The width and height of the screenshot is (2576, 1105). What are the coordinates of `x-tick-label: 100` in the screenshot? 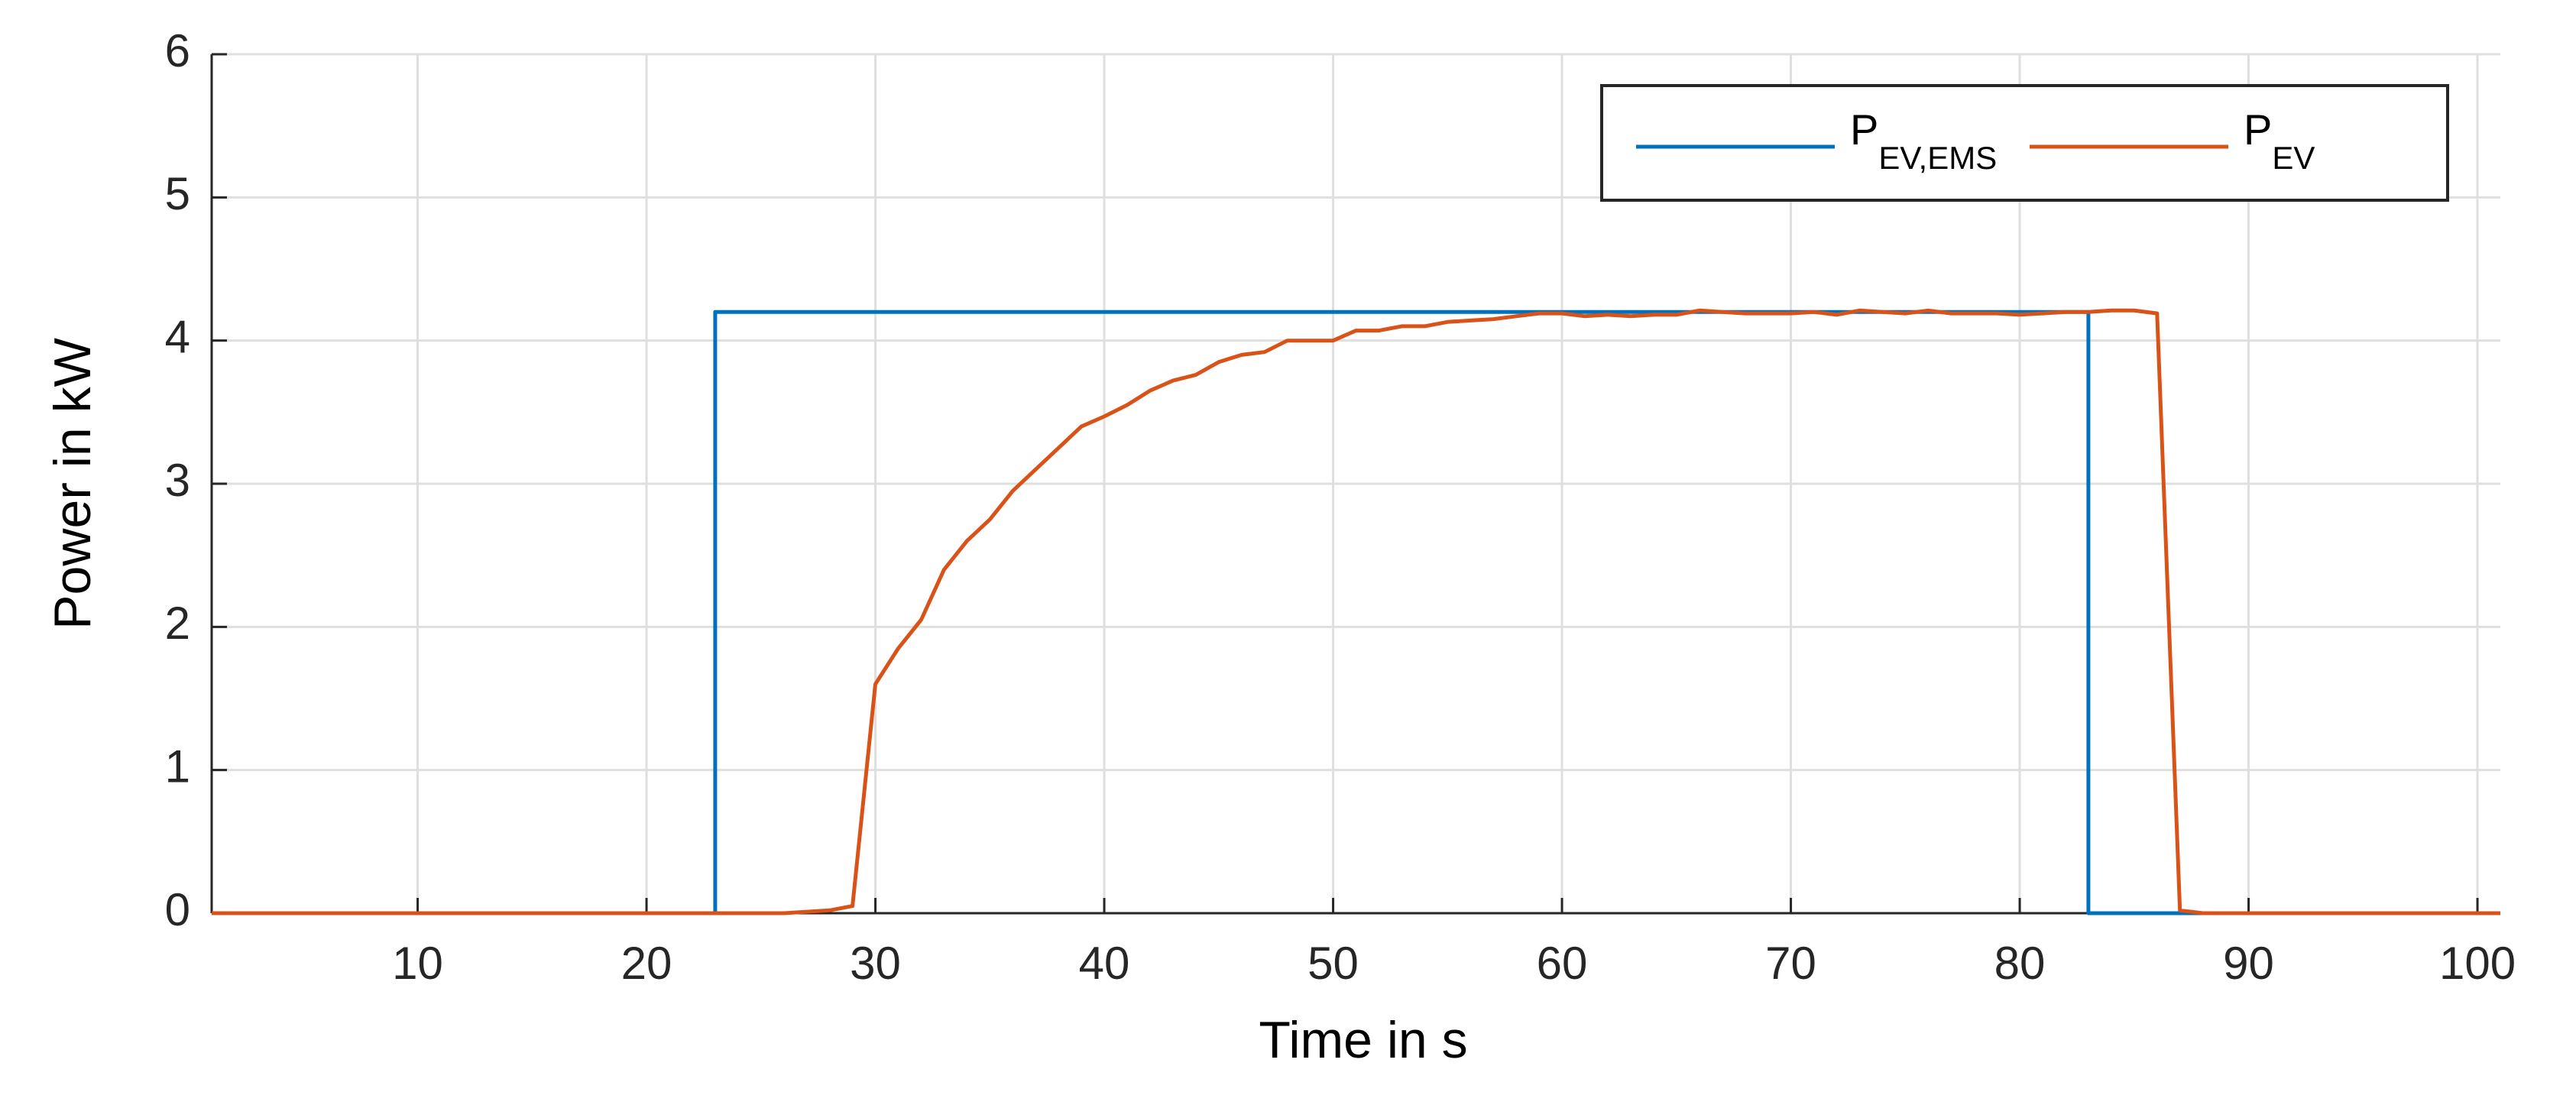 It's located at (2477, 963).